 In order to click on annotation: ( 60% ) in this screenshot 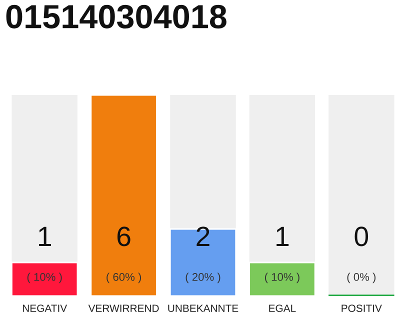, I will do `click(124, 278)`.